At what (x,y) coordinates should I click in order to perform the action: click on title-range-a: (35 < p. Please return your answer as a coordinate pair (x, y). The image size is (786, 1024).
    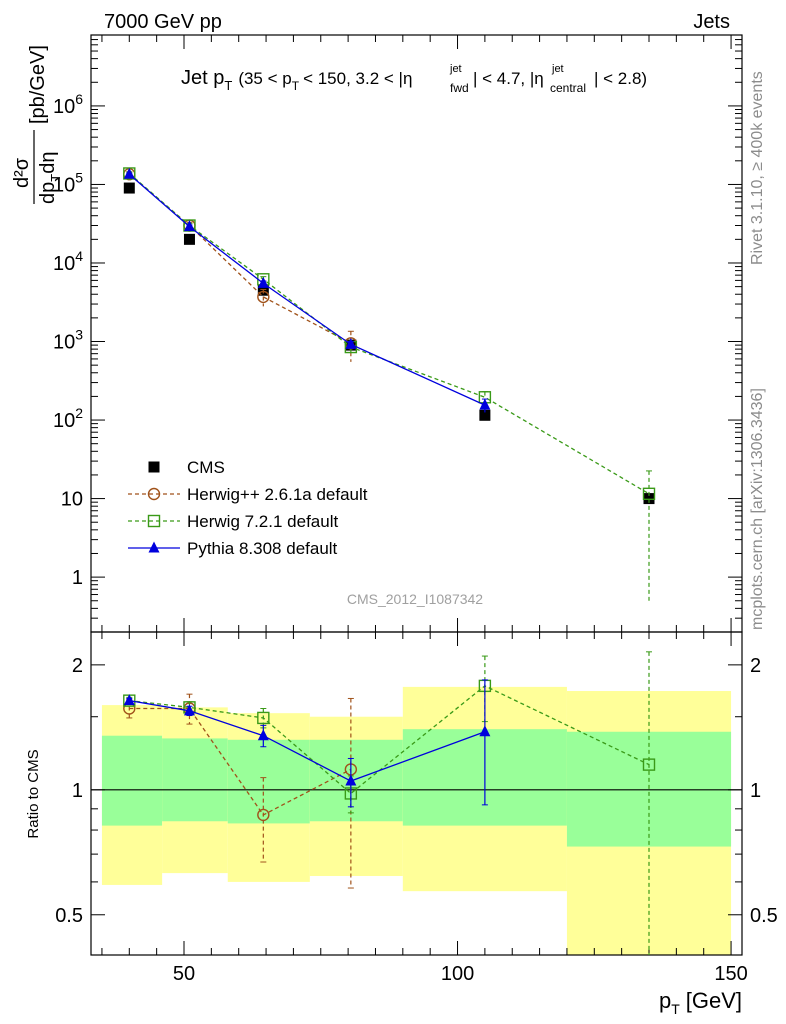
    Looking at the image, I should click on (264, 78).